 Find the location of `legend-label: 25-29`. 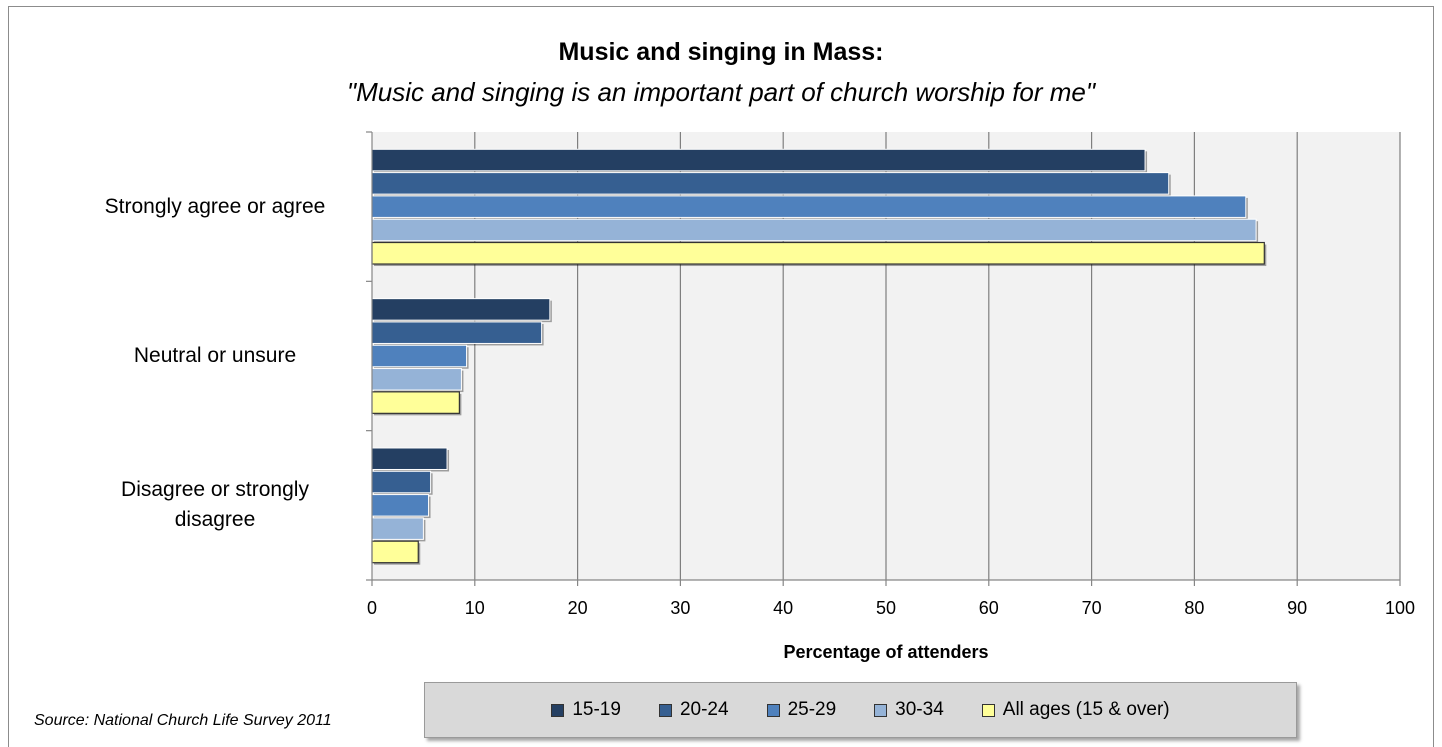

legend-label: 25-29 is located at coordinates (812, 709).